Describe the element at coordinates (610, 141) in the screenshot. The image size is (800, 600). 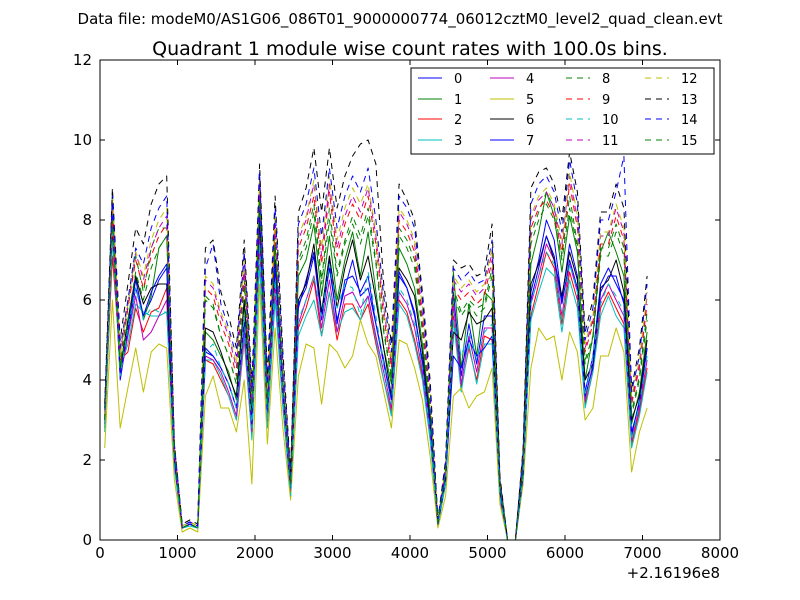
I see `legend-label-11: 11` at that location.